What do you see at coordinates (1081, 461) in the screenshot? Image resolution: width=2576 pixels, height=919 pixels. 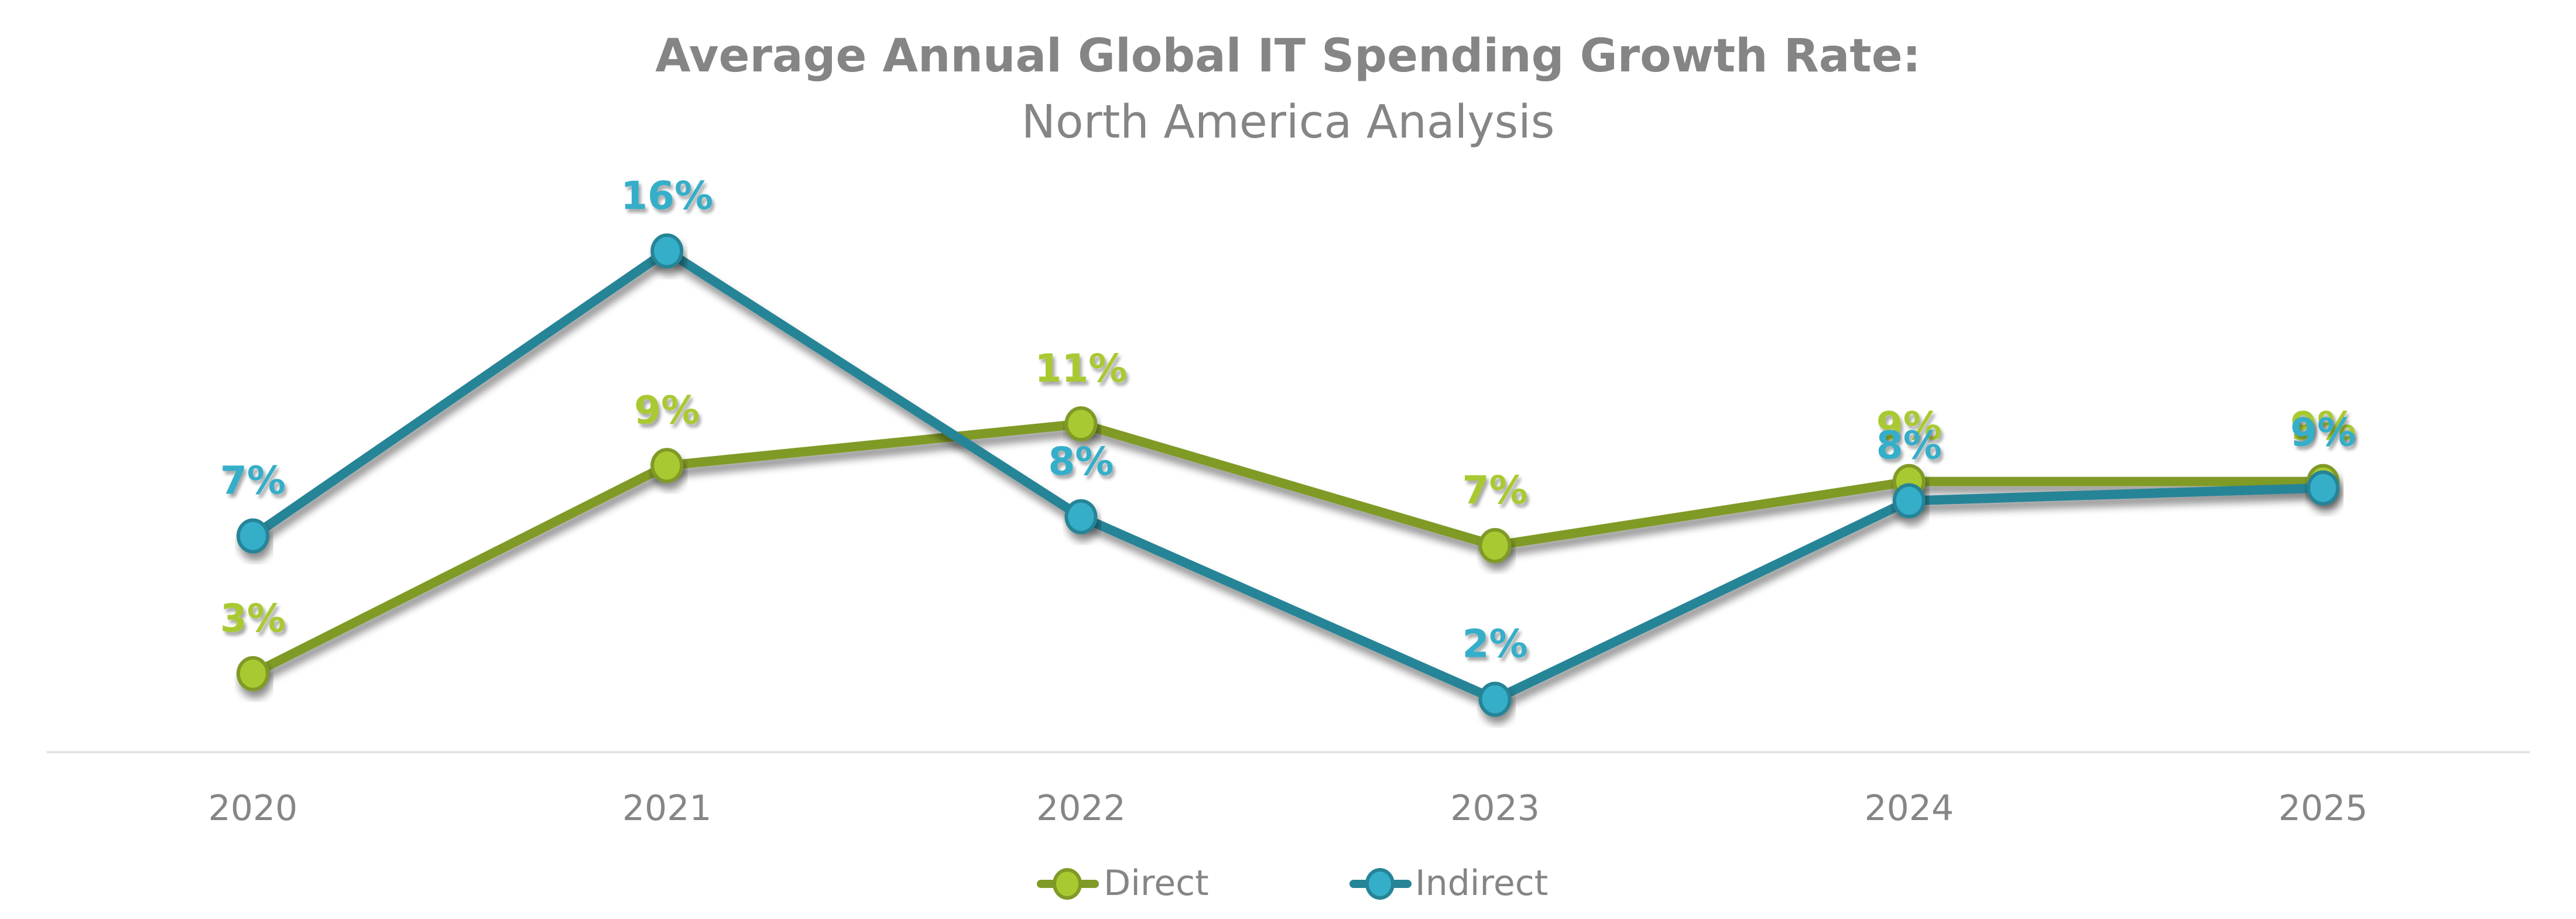 I see `data-label-indirect-2022: 8%` at bounding box center [1081, 461].